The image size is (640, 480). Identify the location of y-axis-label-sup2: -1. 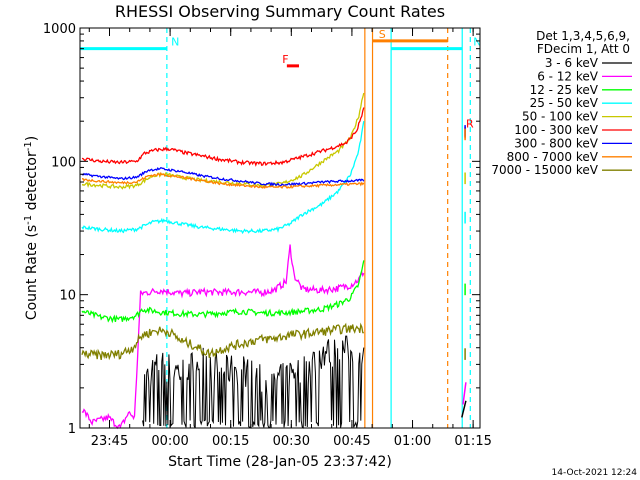
(28, 146).